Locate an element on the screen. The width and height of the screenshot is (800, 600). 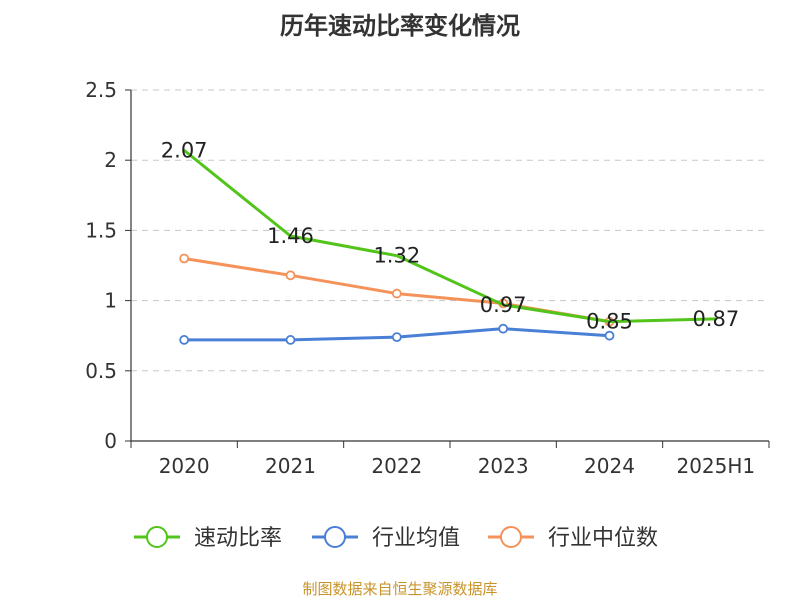
x-tick-label: 2020 is located at coordinates (184, 466).